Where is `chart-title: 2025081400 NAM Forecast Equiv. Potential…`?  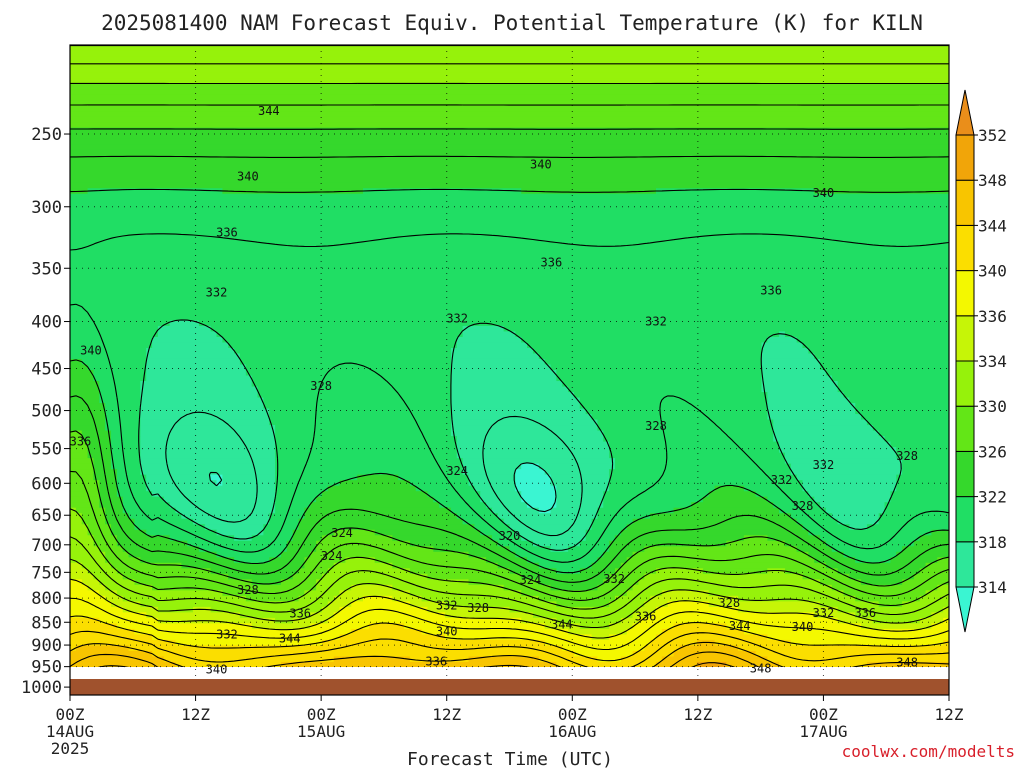 chart-title: 2025081400 NAM Forecast Equiv. Potential… is located at coordinates (512, 23).